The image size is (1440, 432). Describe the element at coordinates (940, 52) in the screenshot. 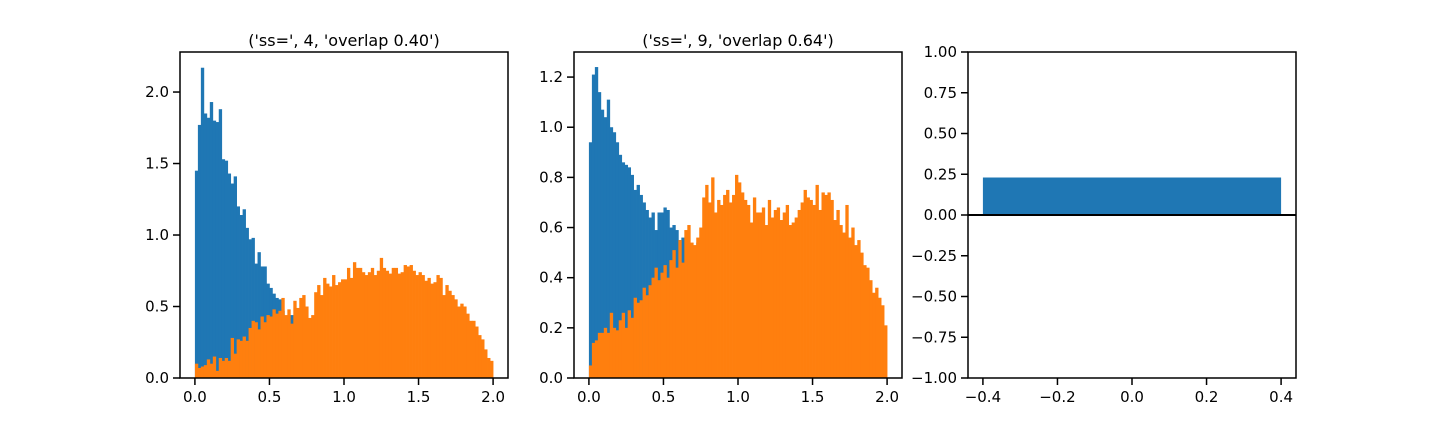

I see `y-tick-label: 1.00` at that location.